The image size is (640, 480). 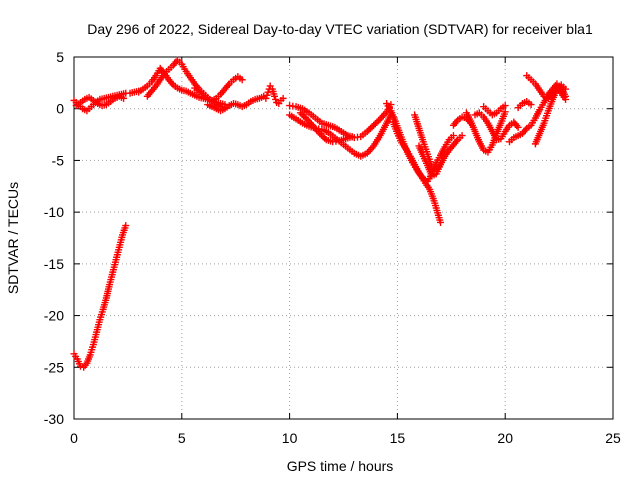 I want to click on y-tick-label: -5, so click(x=58, y=160).